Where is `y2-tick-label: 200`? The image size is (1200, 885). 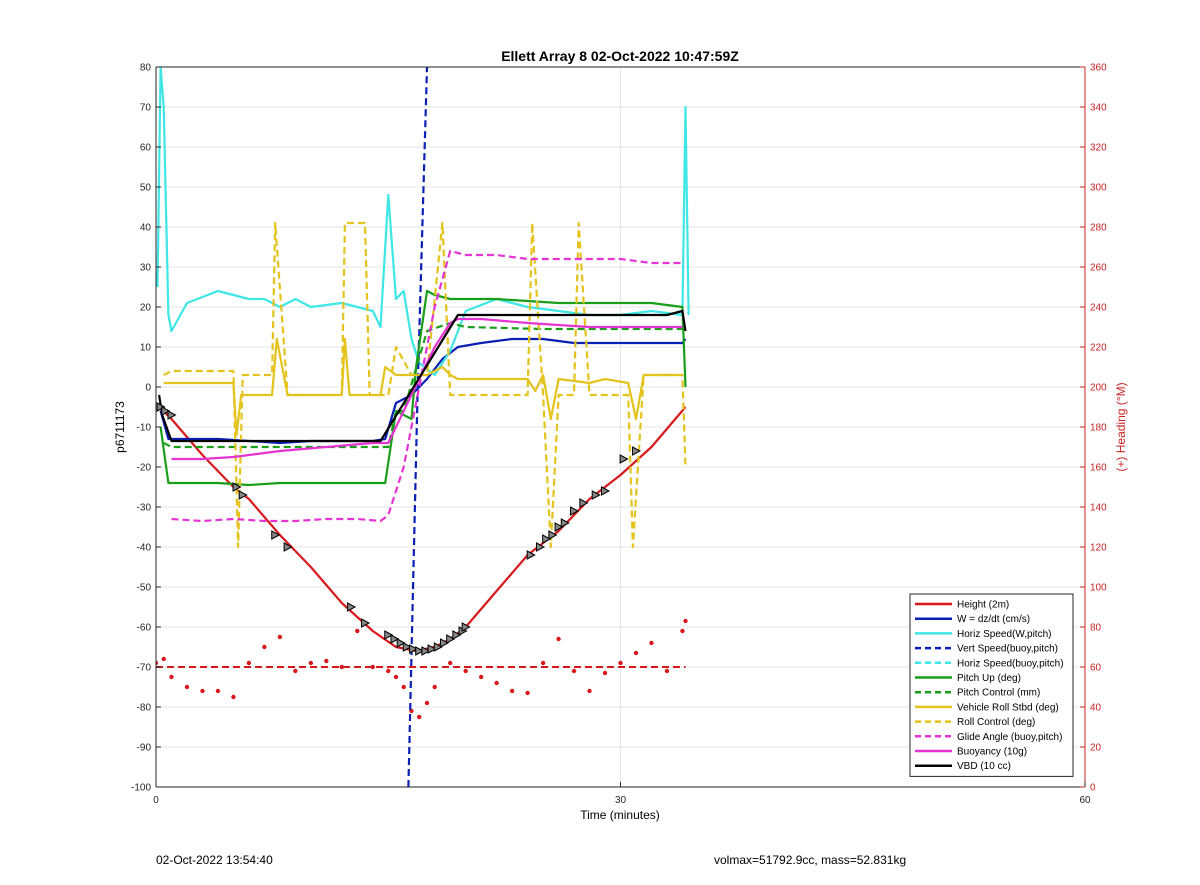
y2-tick-label: 200 is located at coordinates (1098, 388).